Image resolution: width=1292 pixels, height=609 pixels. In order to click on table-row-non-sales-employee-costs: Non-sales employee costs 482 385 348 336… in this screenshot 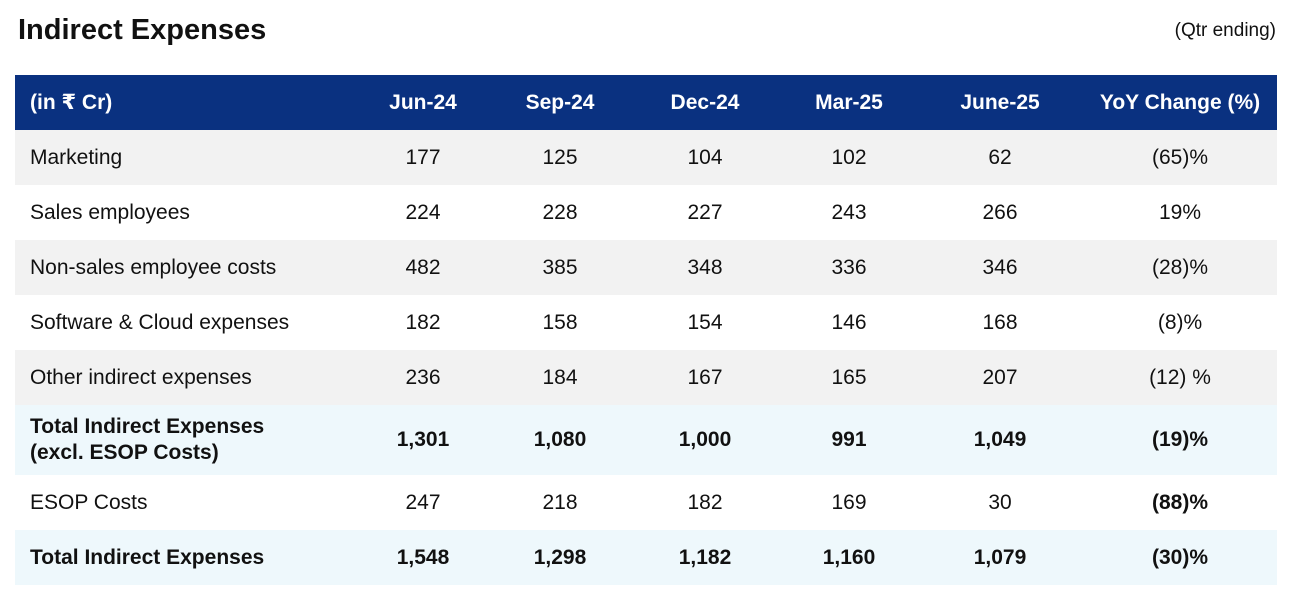, I will do `click(646, 267)`.